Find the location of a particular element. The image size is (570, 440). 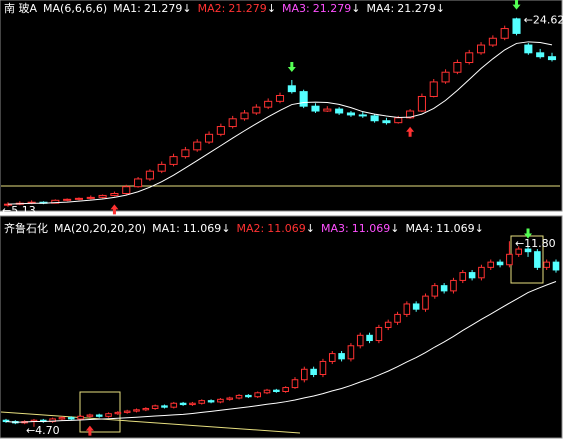

header-text: 齐鲁石化 is located at coordinates (26, 228).